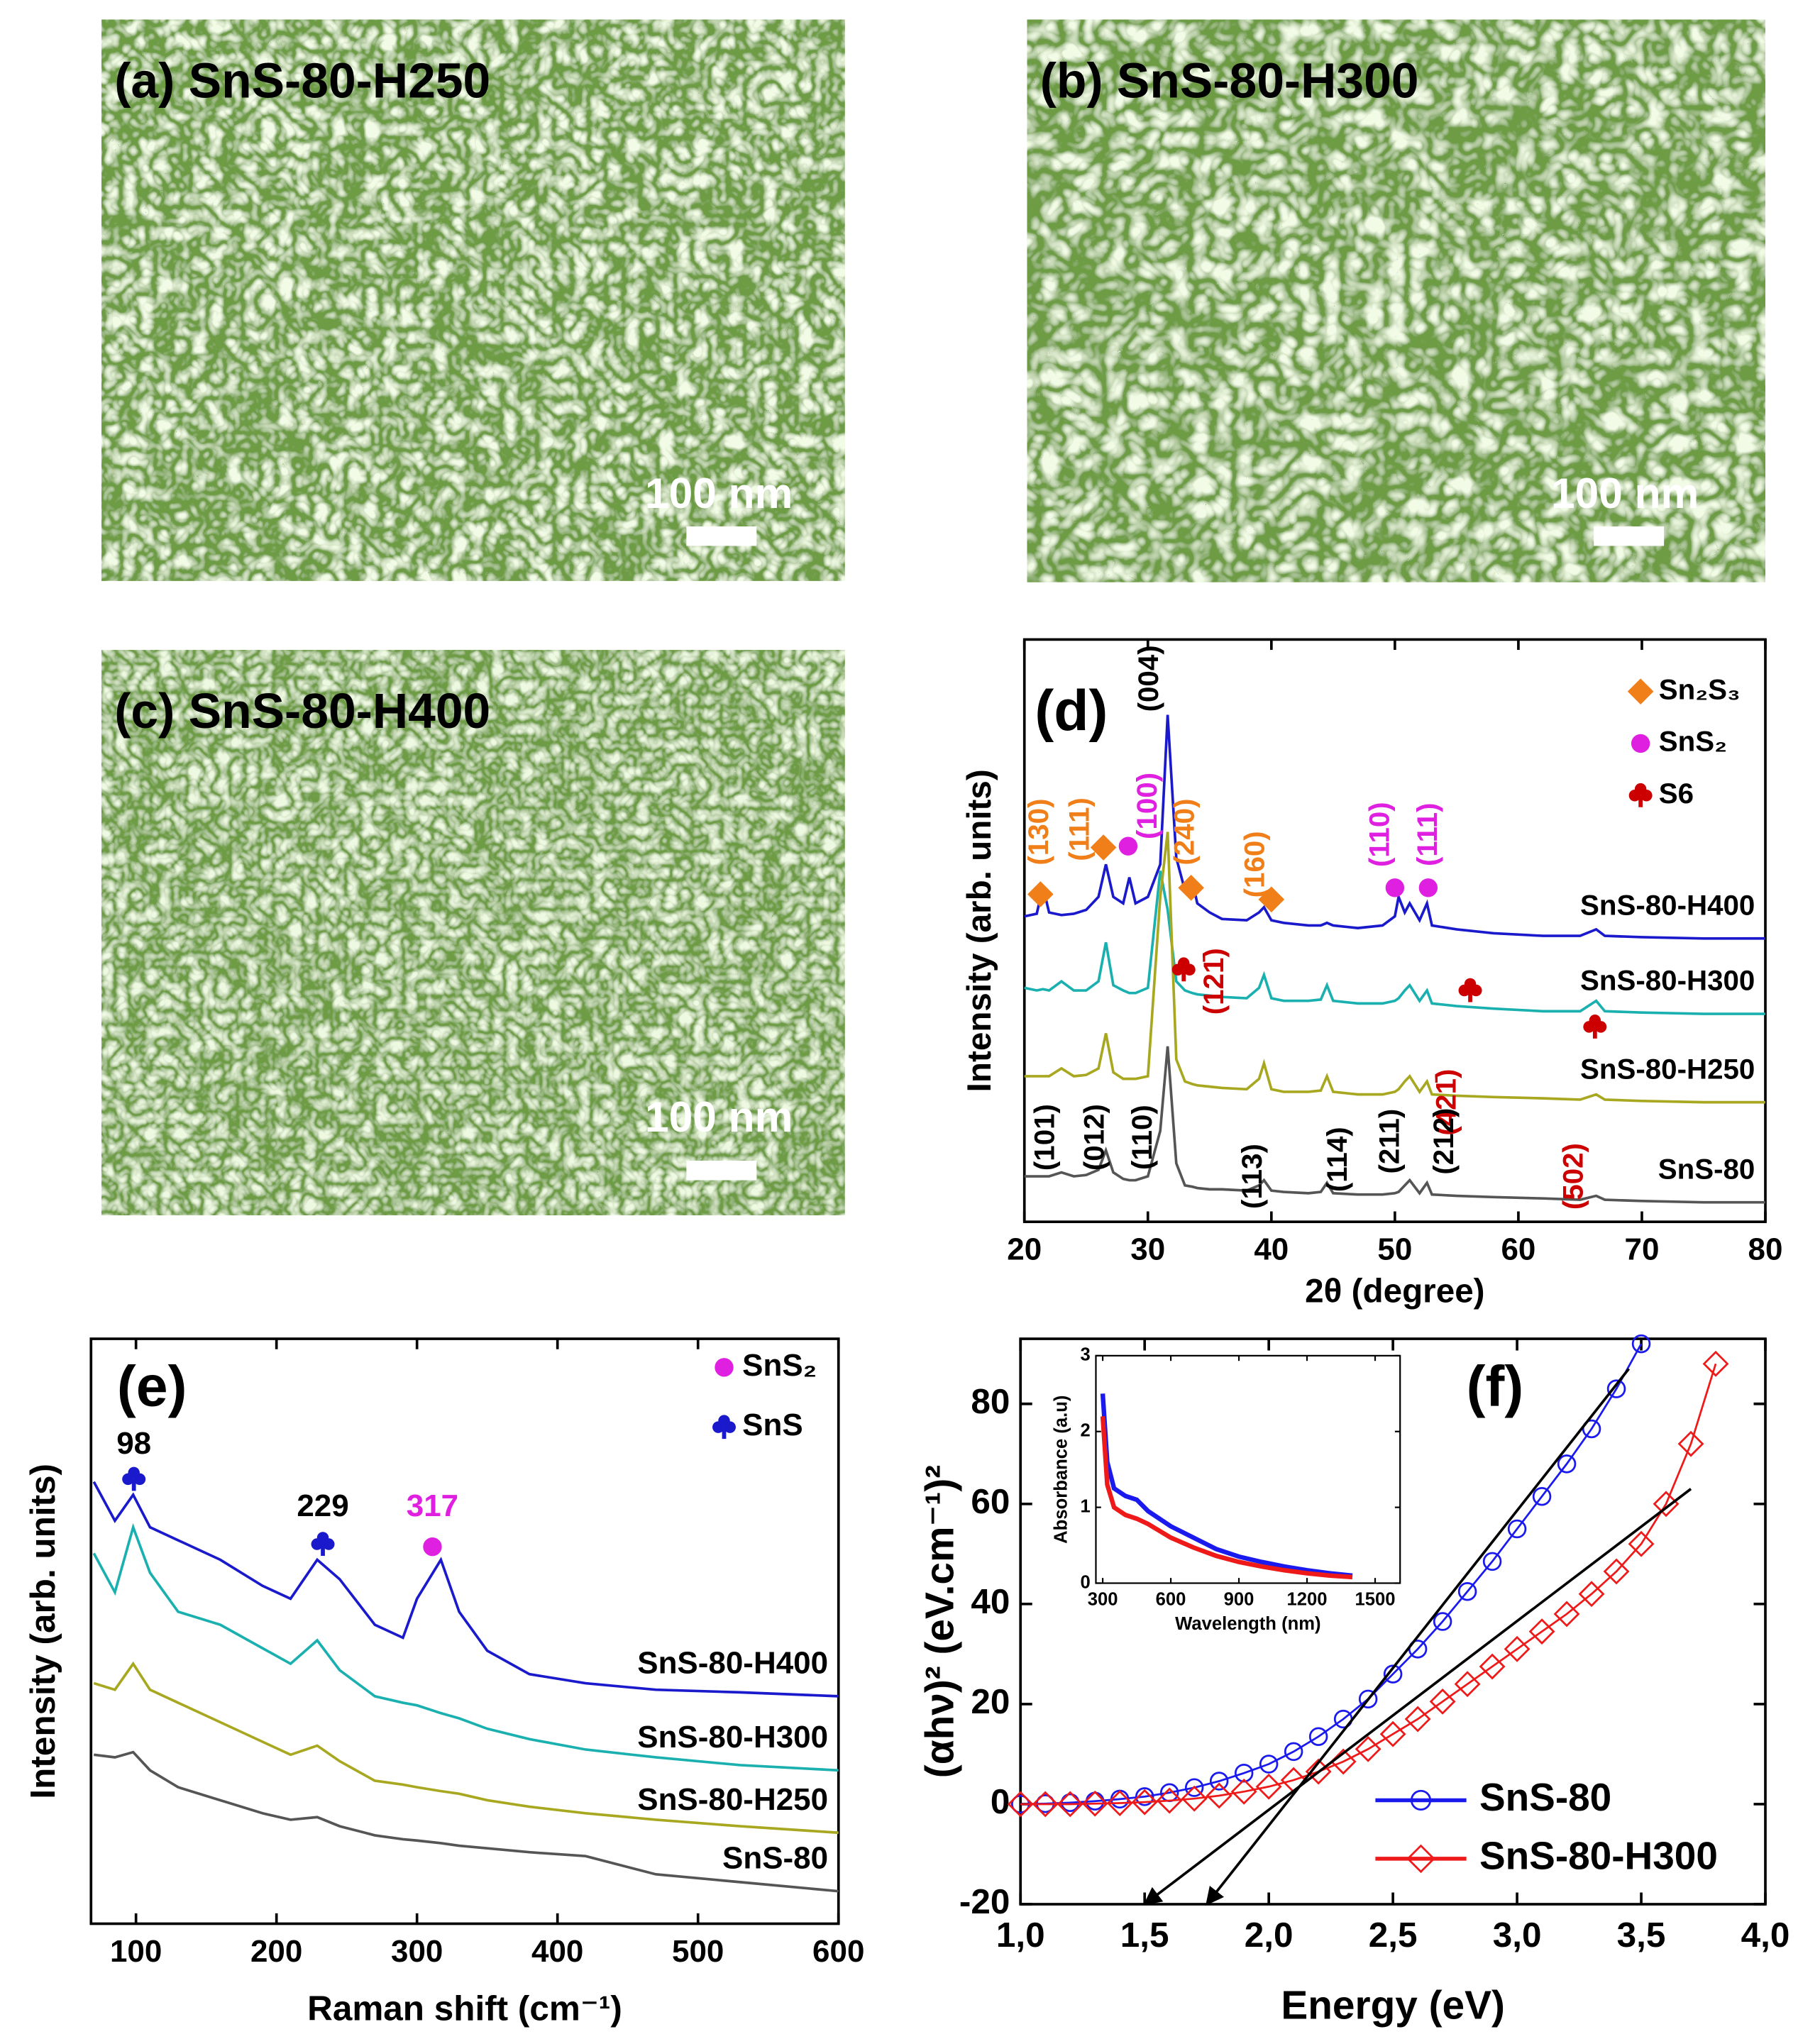 Image resolution: width=1820 pixels, height=2039 pixels. I want to click on annotation: 229, so click(322, 1505).